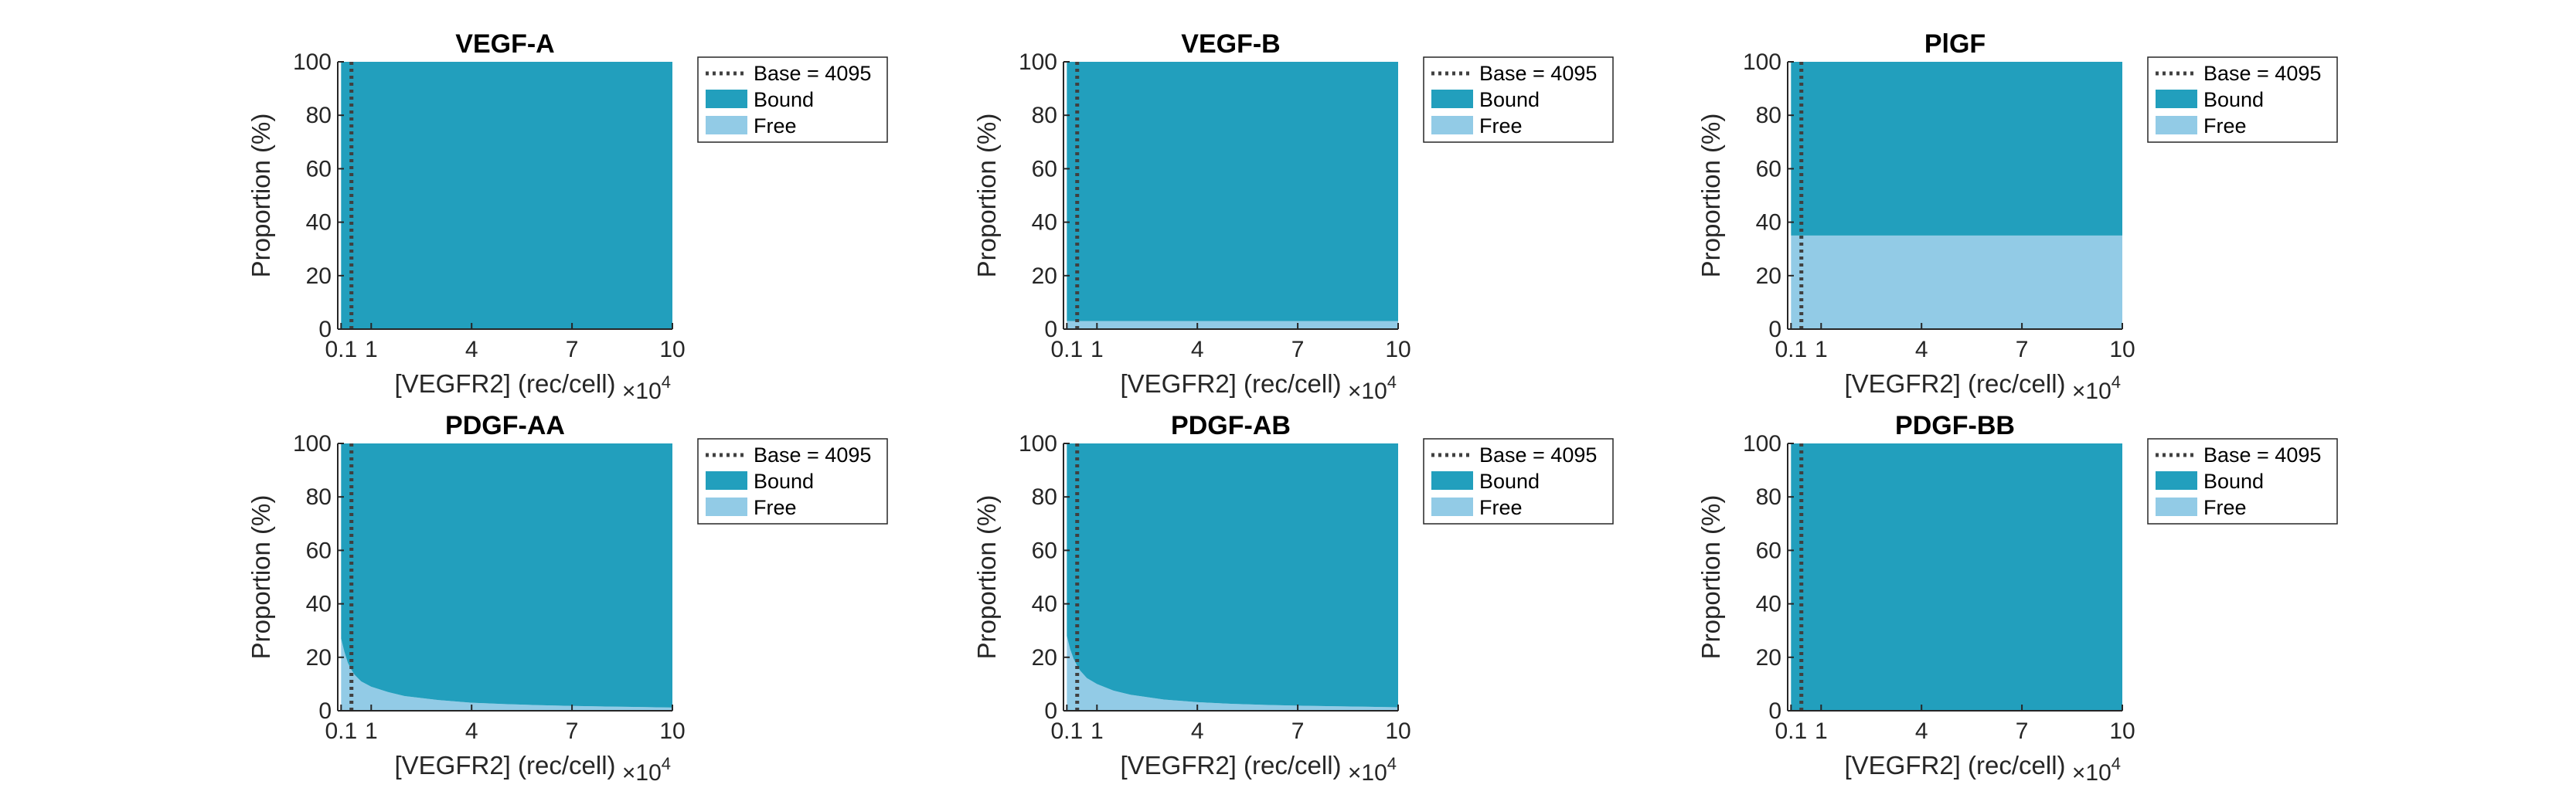 The height and width of the screenshot is (805, 2576). What do you see at coordinates (1955, 426) in the screenshot?
I see `subplot-title: PDGF-BB` at bounding box center [1955, 426].